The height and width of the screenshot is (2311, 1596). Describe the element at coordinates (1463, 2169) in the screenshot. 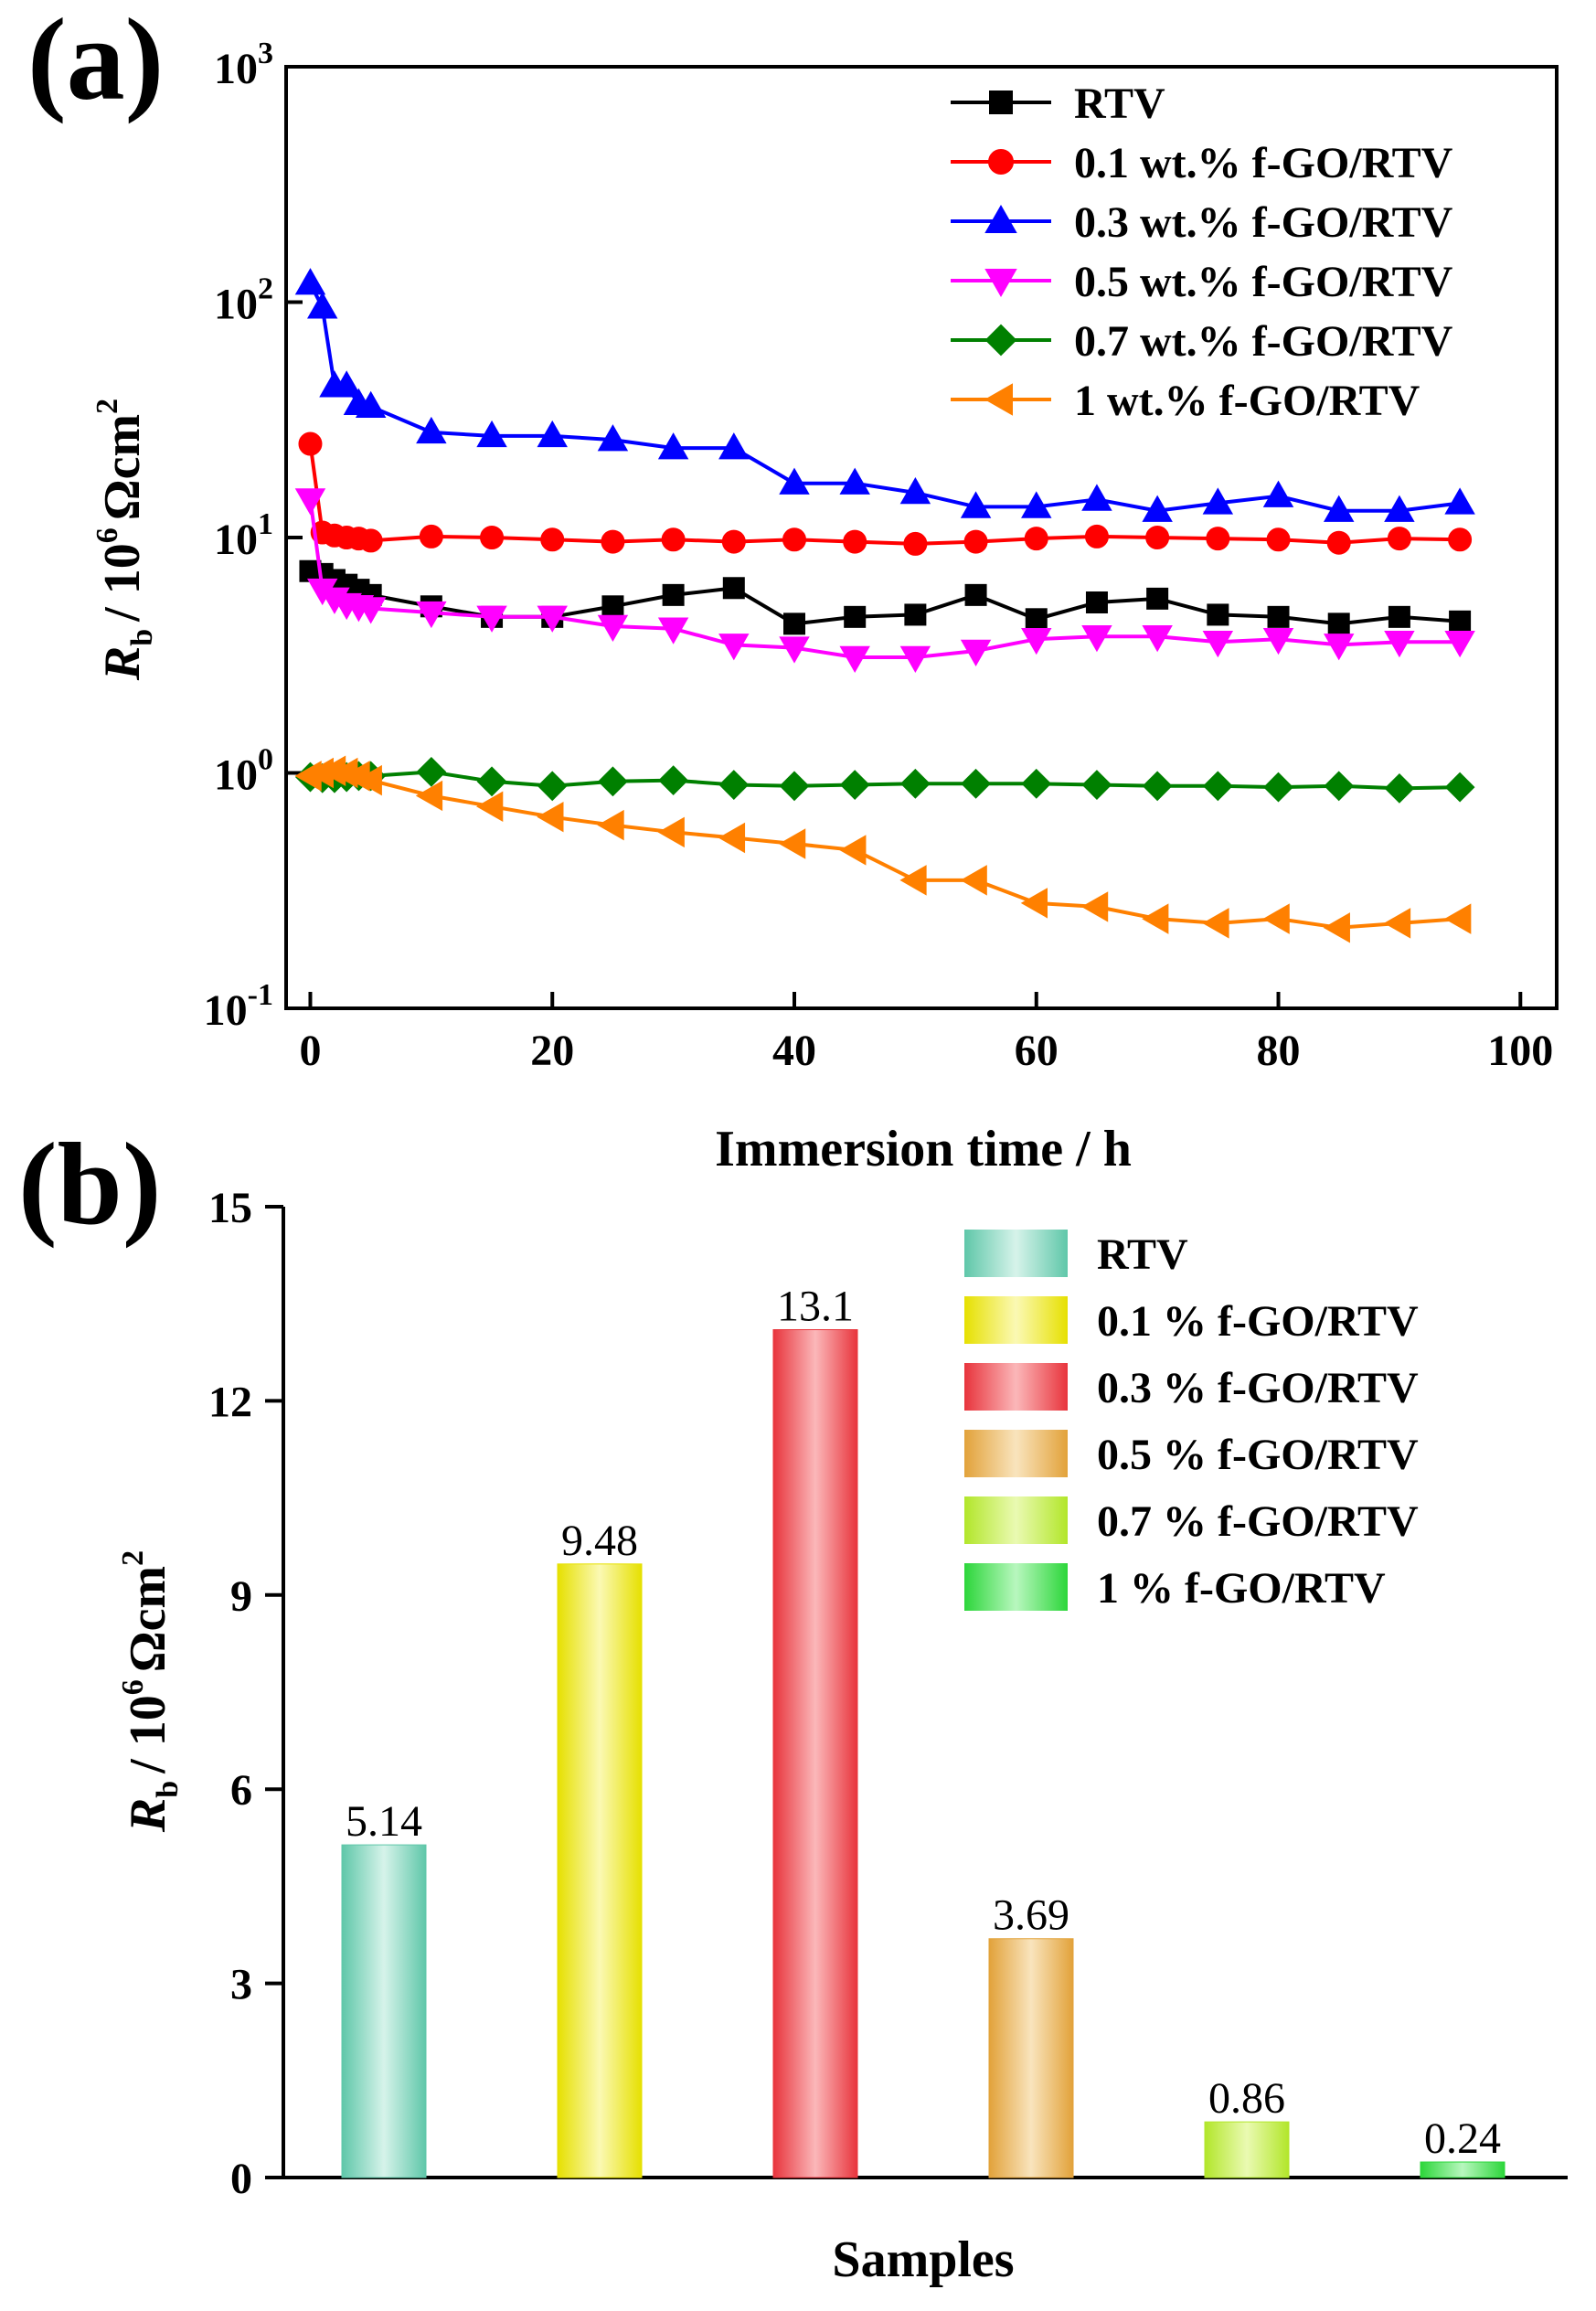

I see `bar-1-f-go-rtv` at that location.